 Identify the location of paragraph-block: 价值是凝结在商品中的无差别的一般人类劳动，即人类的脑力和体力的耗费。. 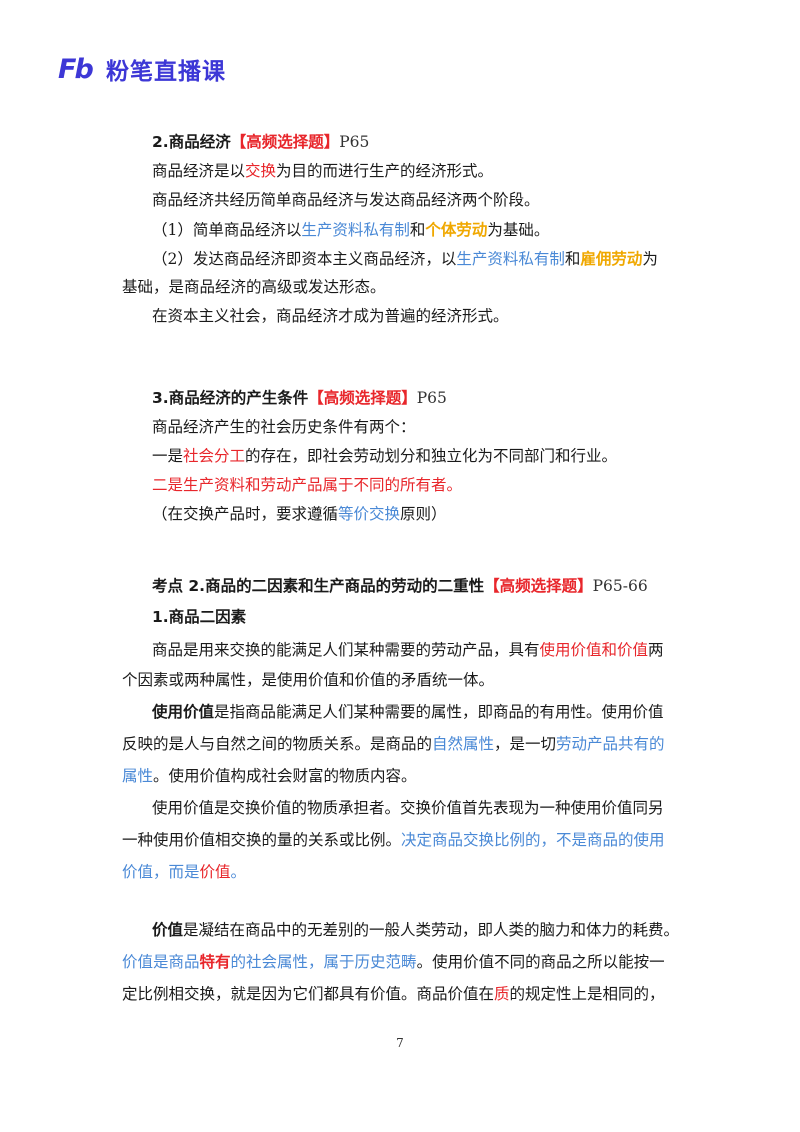
(437, 930).